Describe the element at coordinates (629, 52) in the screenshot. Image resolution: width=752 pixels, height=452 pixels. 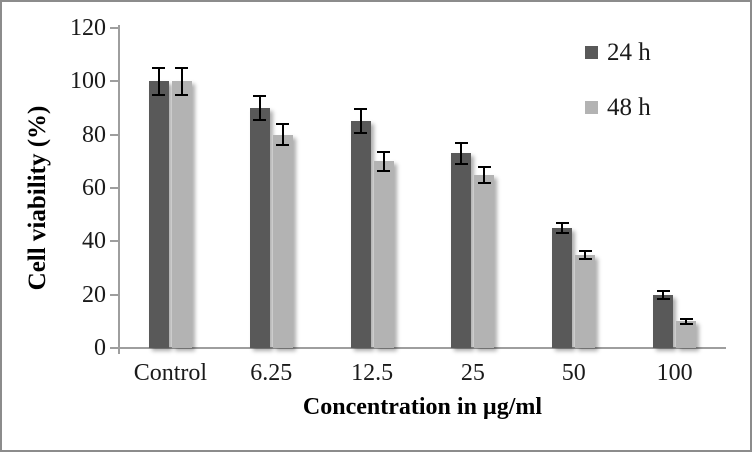
I see `legend-label: 24 h` at that location.